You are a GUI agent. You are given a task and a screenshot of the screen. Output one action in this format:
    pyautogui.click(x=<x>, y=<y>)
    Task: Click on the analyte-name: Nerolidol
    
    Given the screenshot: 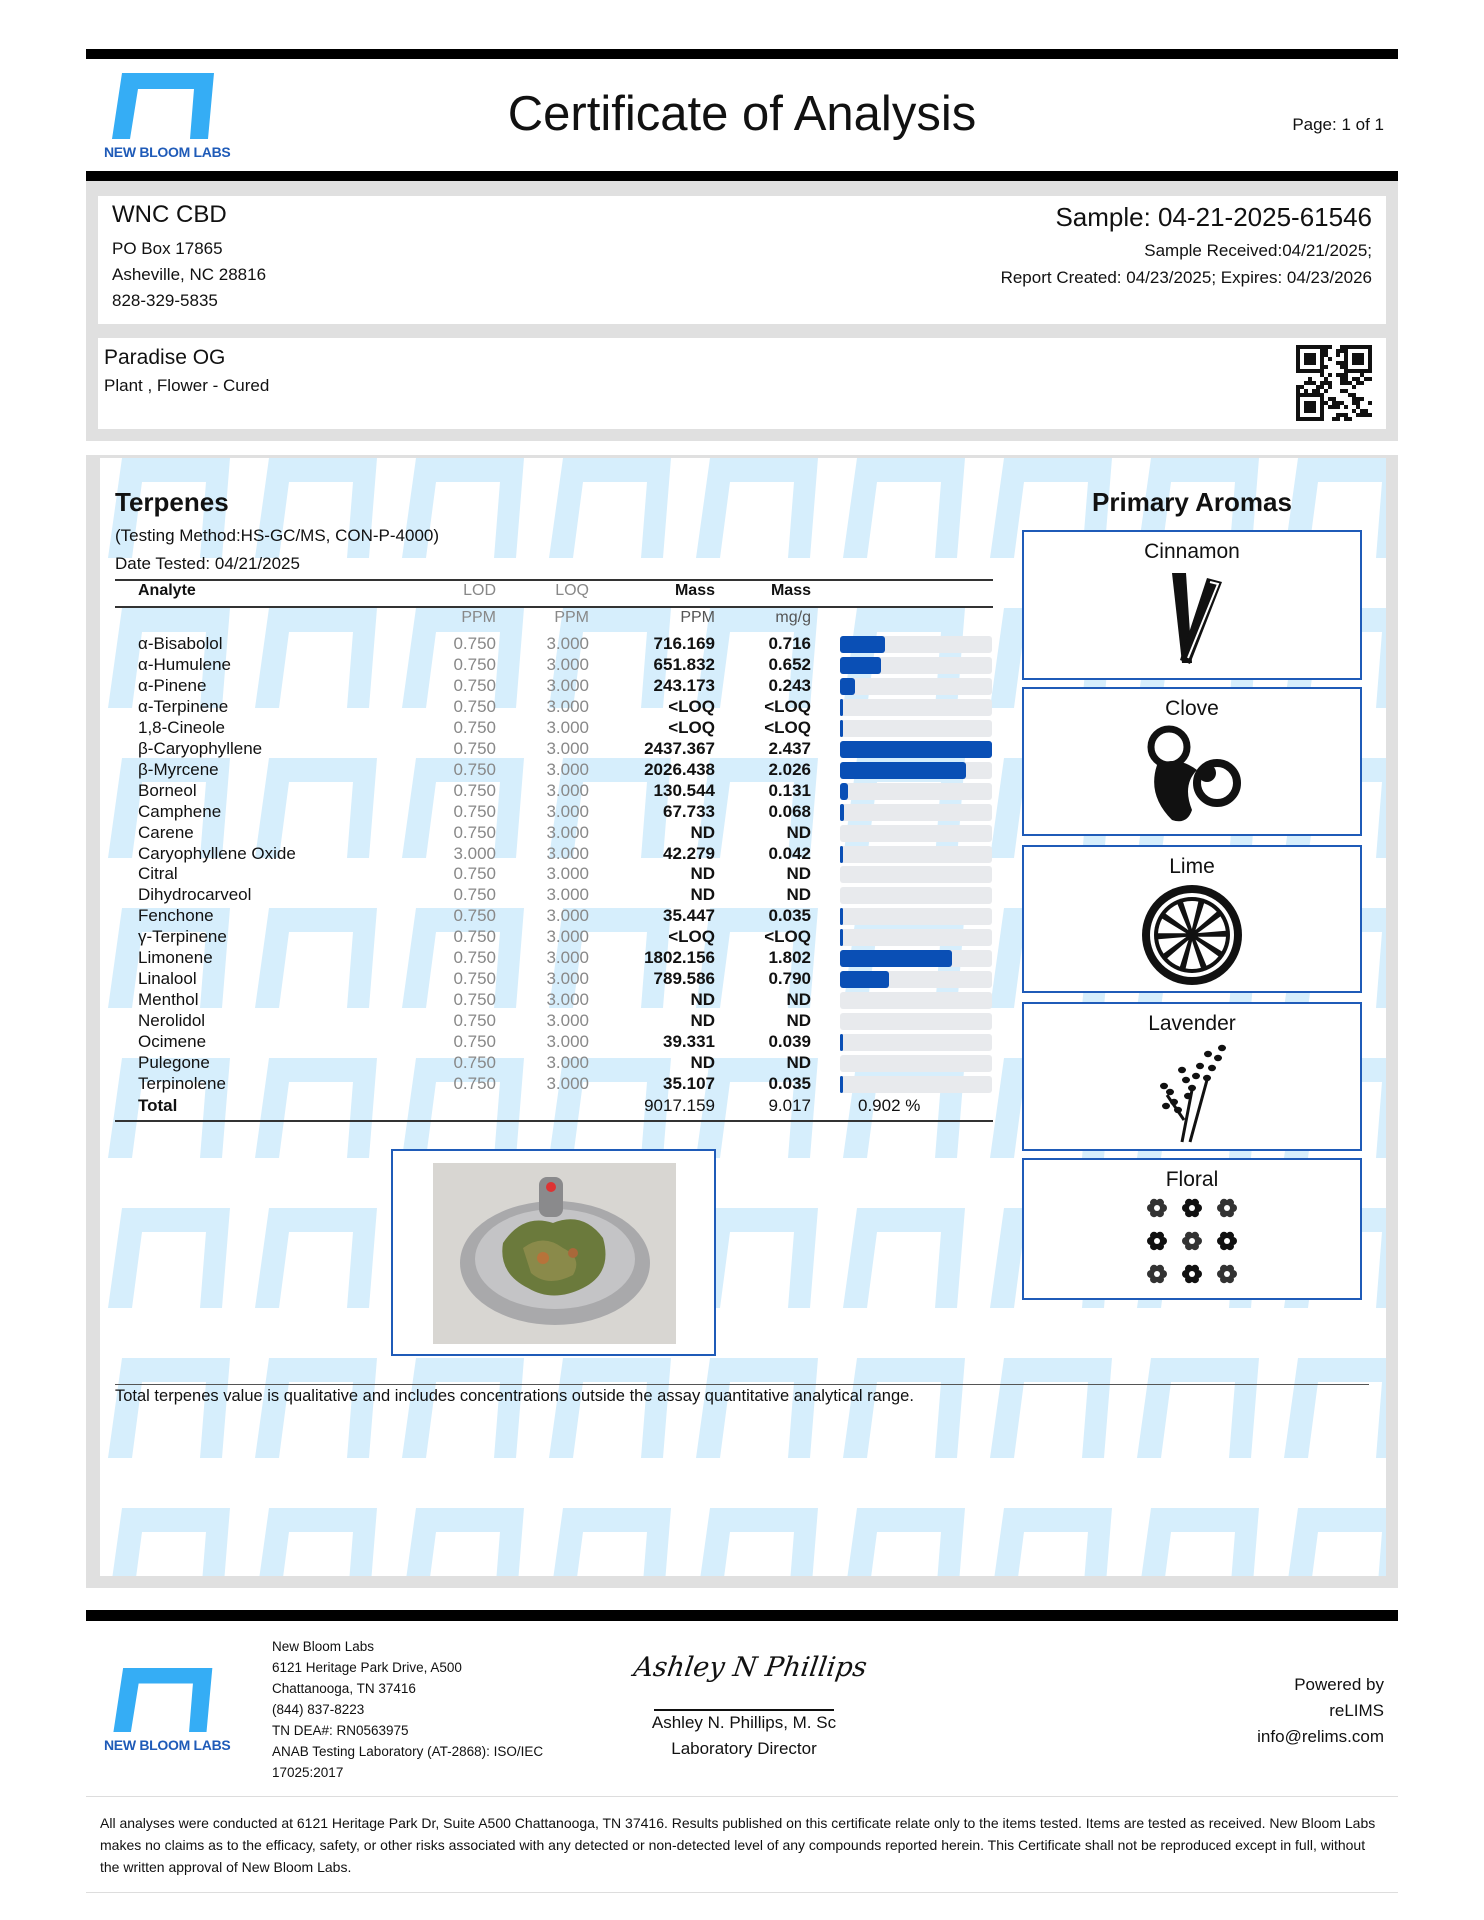 What is the action you would take?
    pyautogui.click(x=172, y=1021)
    